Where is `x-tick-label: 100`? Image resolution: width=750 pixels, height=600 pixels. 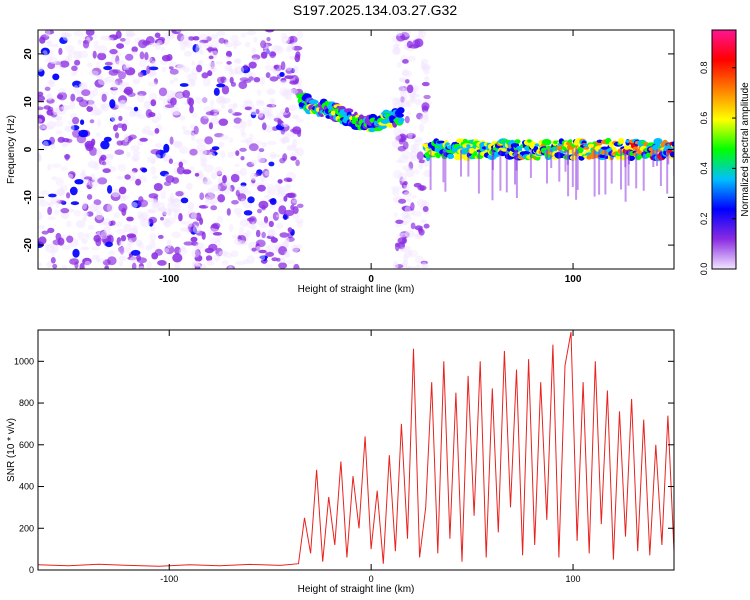
x-tick-label: 100 is located at coordinates (573, 279).